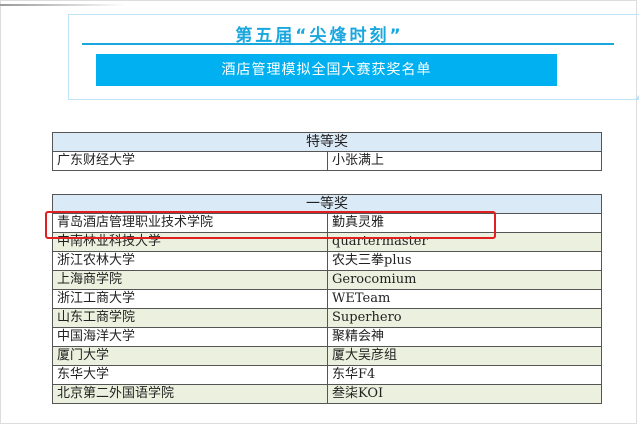 This screenshot has width=639, height=426. Describe the element at coordinates (464, 356) in the screenshot. I see `team-cell: 厦大吴彦组` at that location.